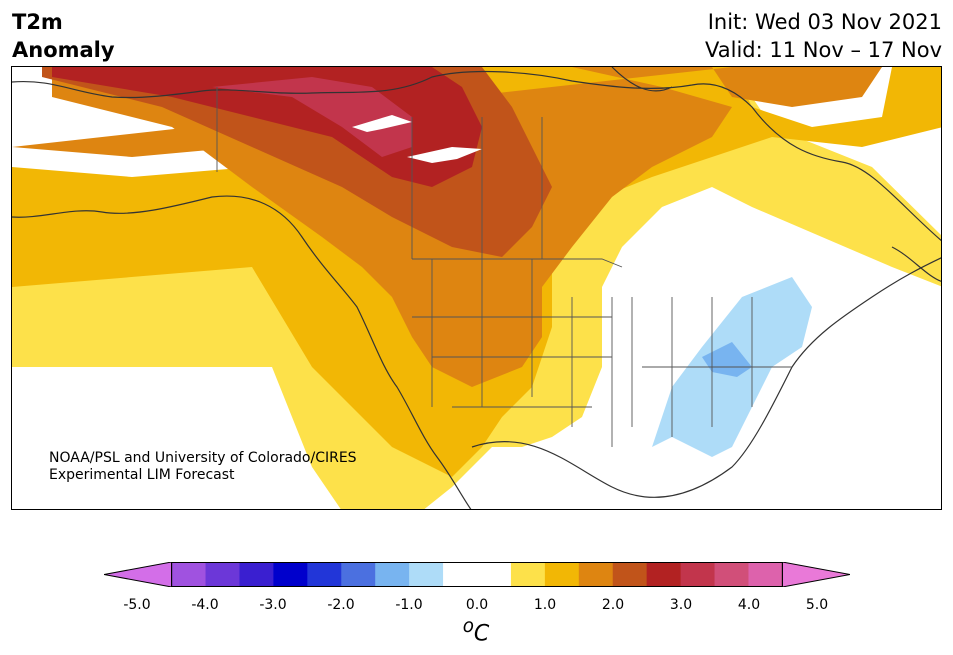 The image size is (953, 655). I want to click on colorbar-tick-label: 1.0, so click(545, 605).